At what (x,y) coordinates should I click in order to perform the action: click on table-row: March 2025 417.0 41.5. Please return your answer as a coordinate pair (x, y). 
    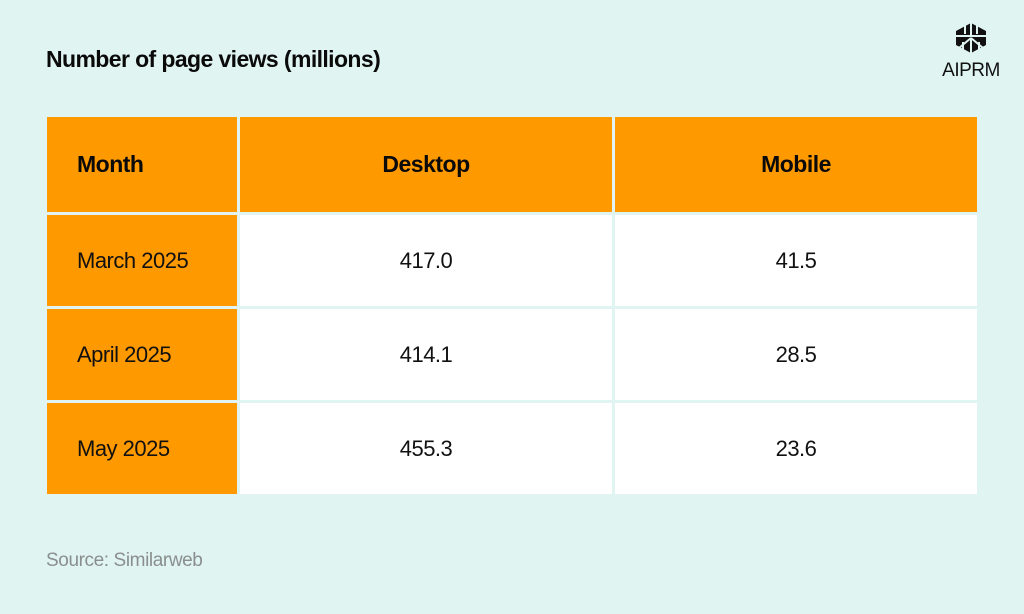
    Looking at the image, I should click on (512, 260).